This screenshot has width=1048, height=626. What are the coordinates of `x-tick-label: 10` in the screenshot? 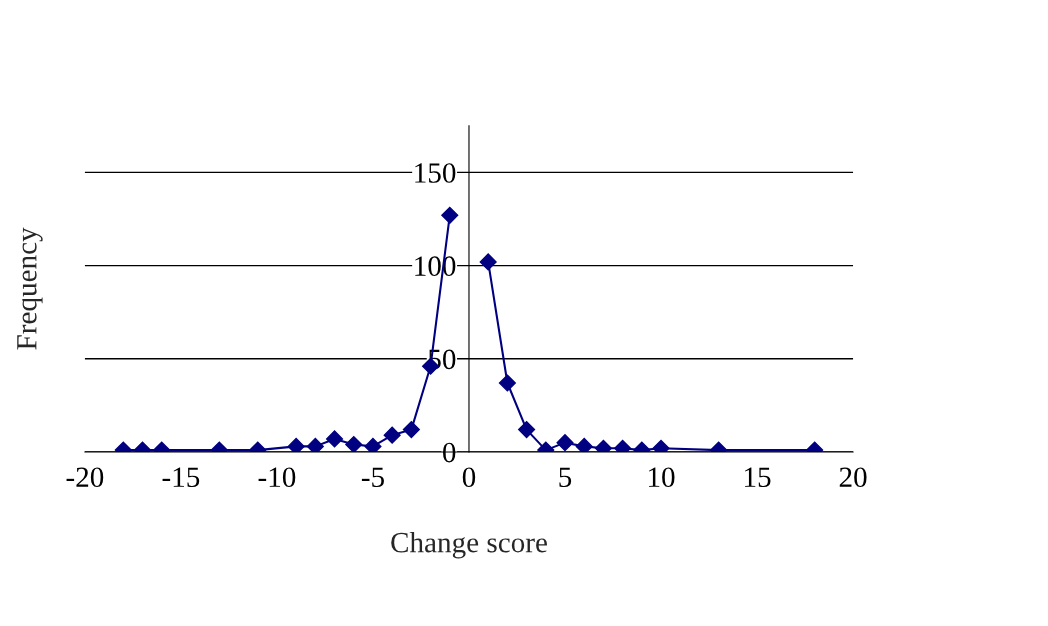 It's located at (662, 477).